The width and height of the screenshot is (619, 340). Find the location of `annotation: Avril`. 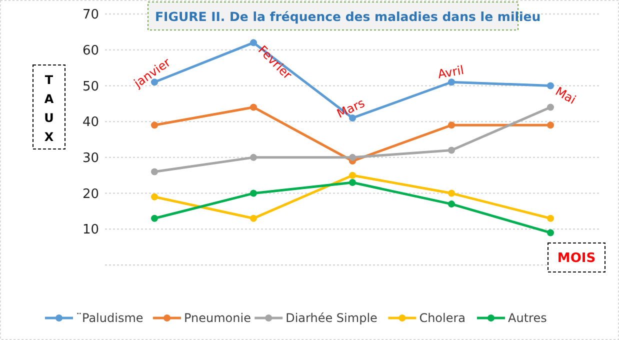

annotation: Avril is located at coordinates (450, 72).